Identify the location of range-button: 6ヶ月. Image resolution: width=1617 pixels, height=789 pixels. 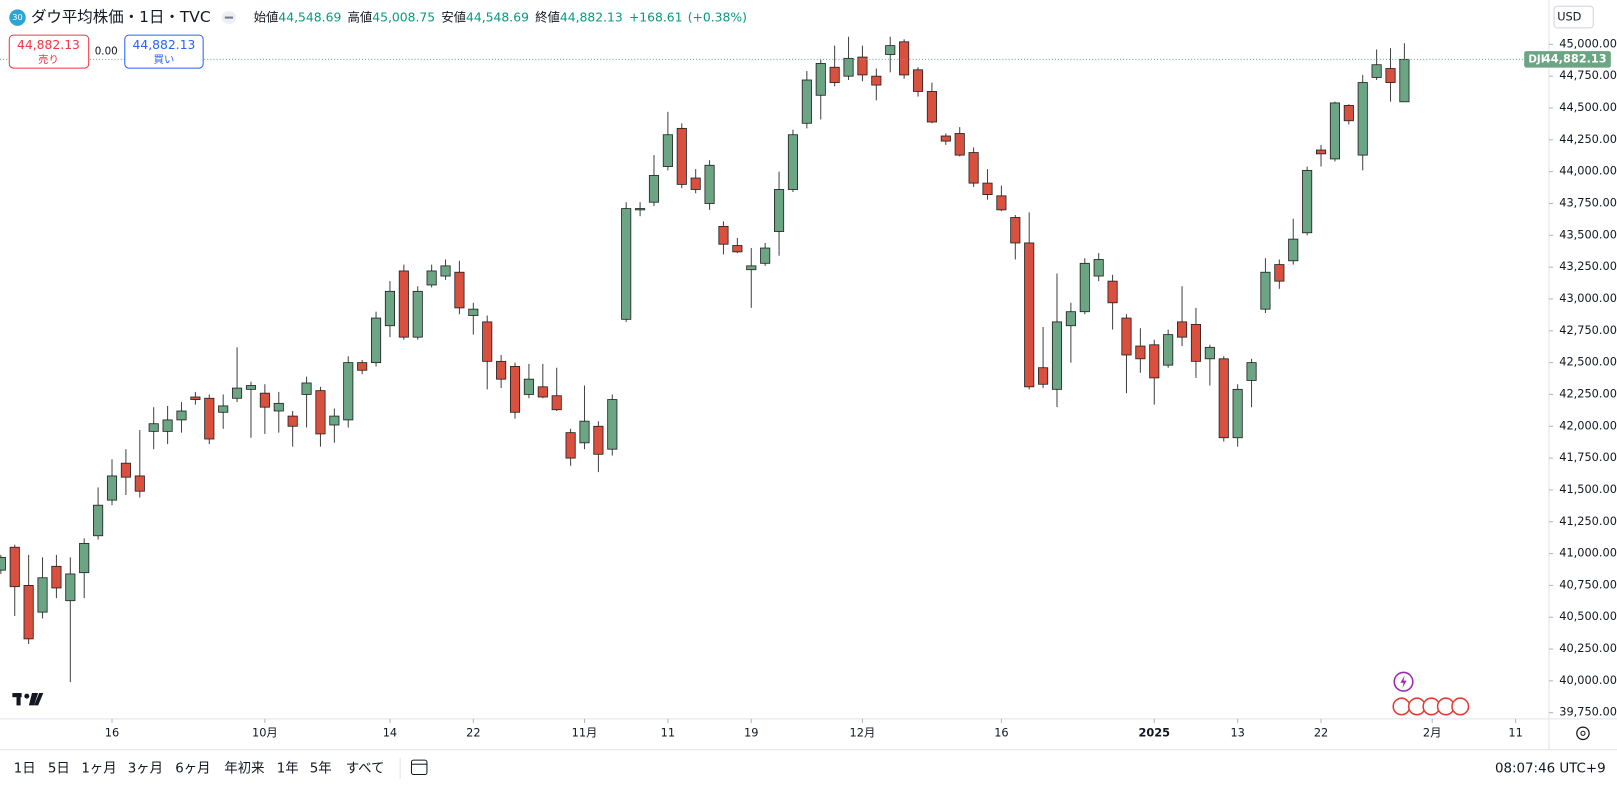
(192, 768).